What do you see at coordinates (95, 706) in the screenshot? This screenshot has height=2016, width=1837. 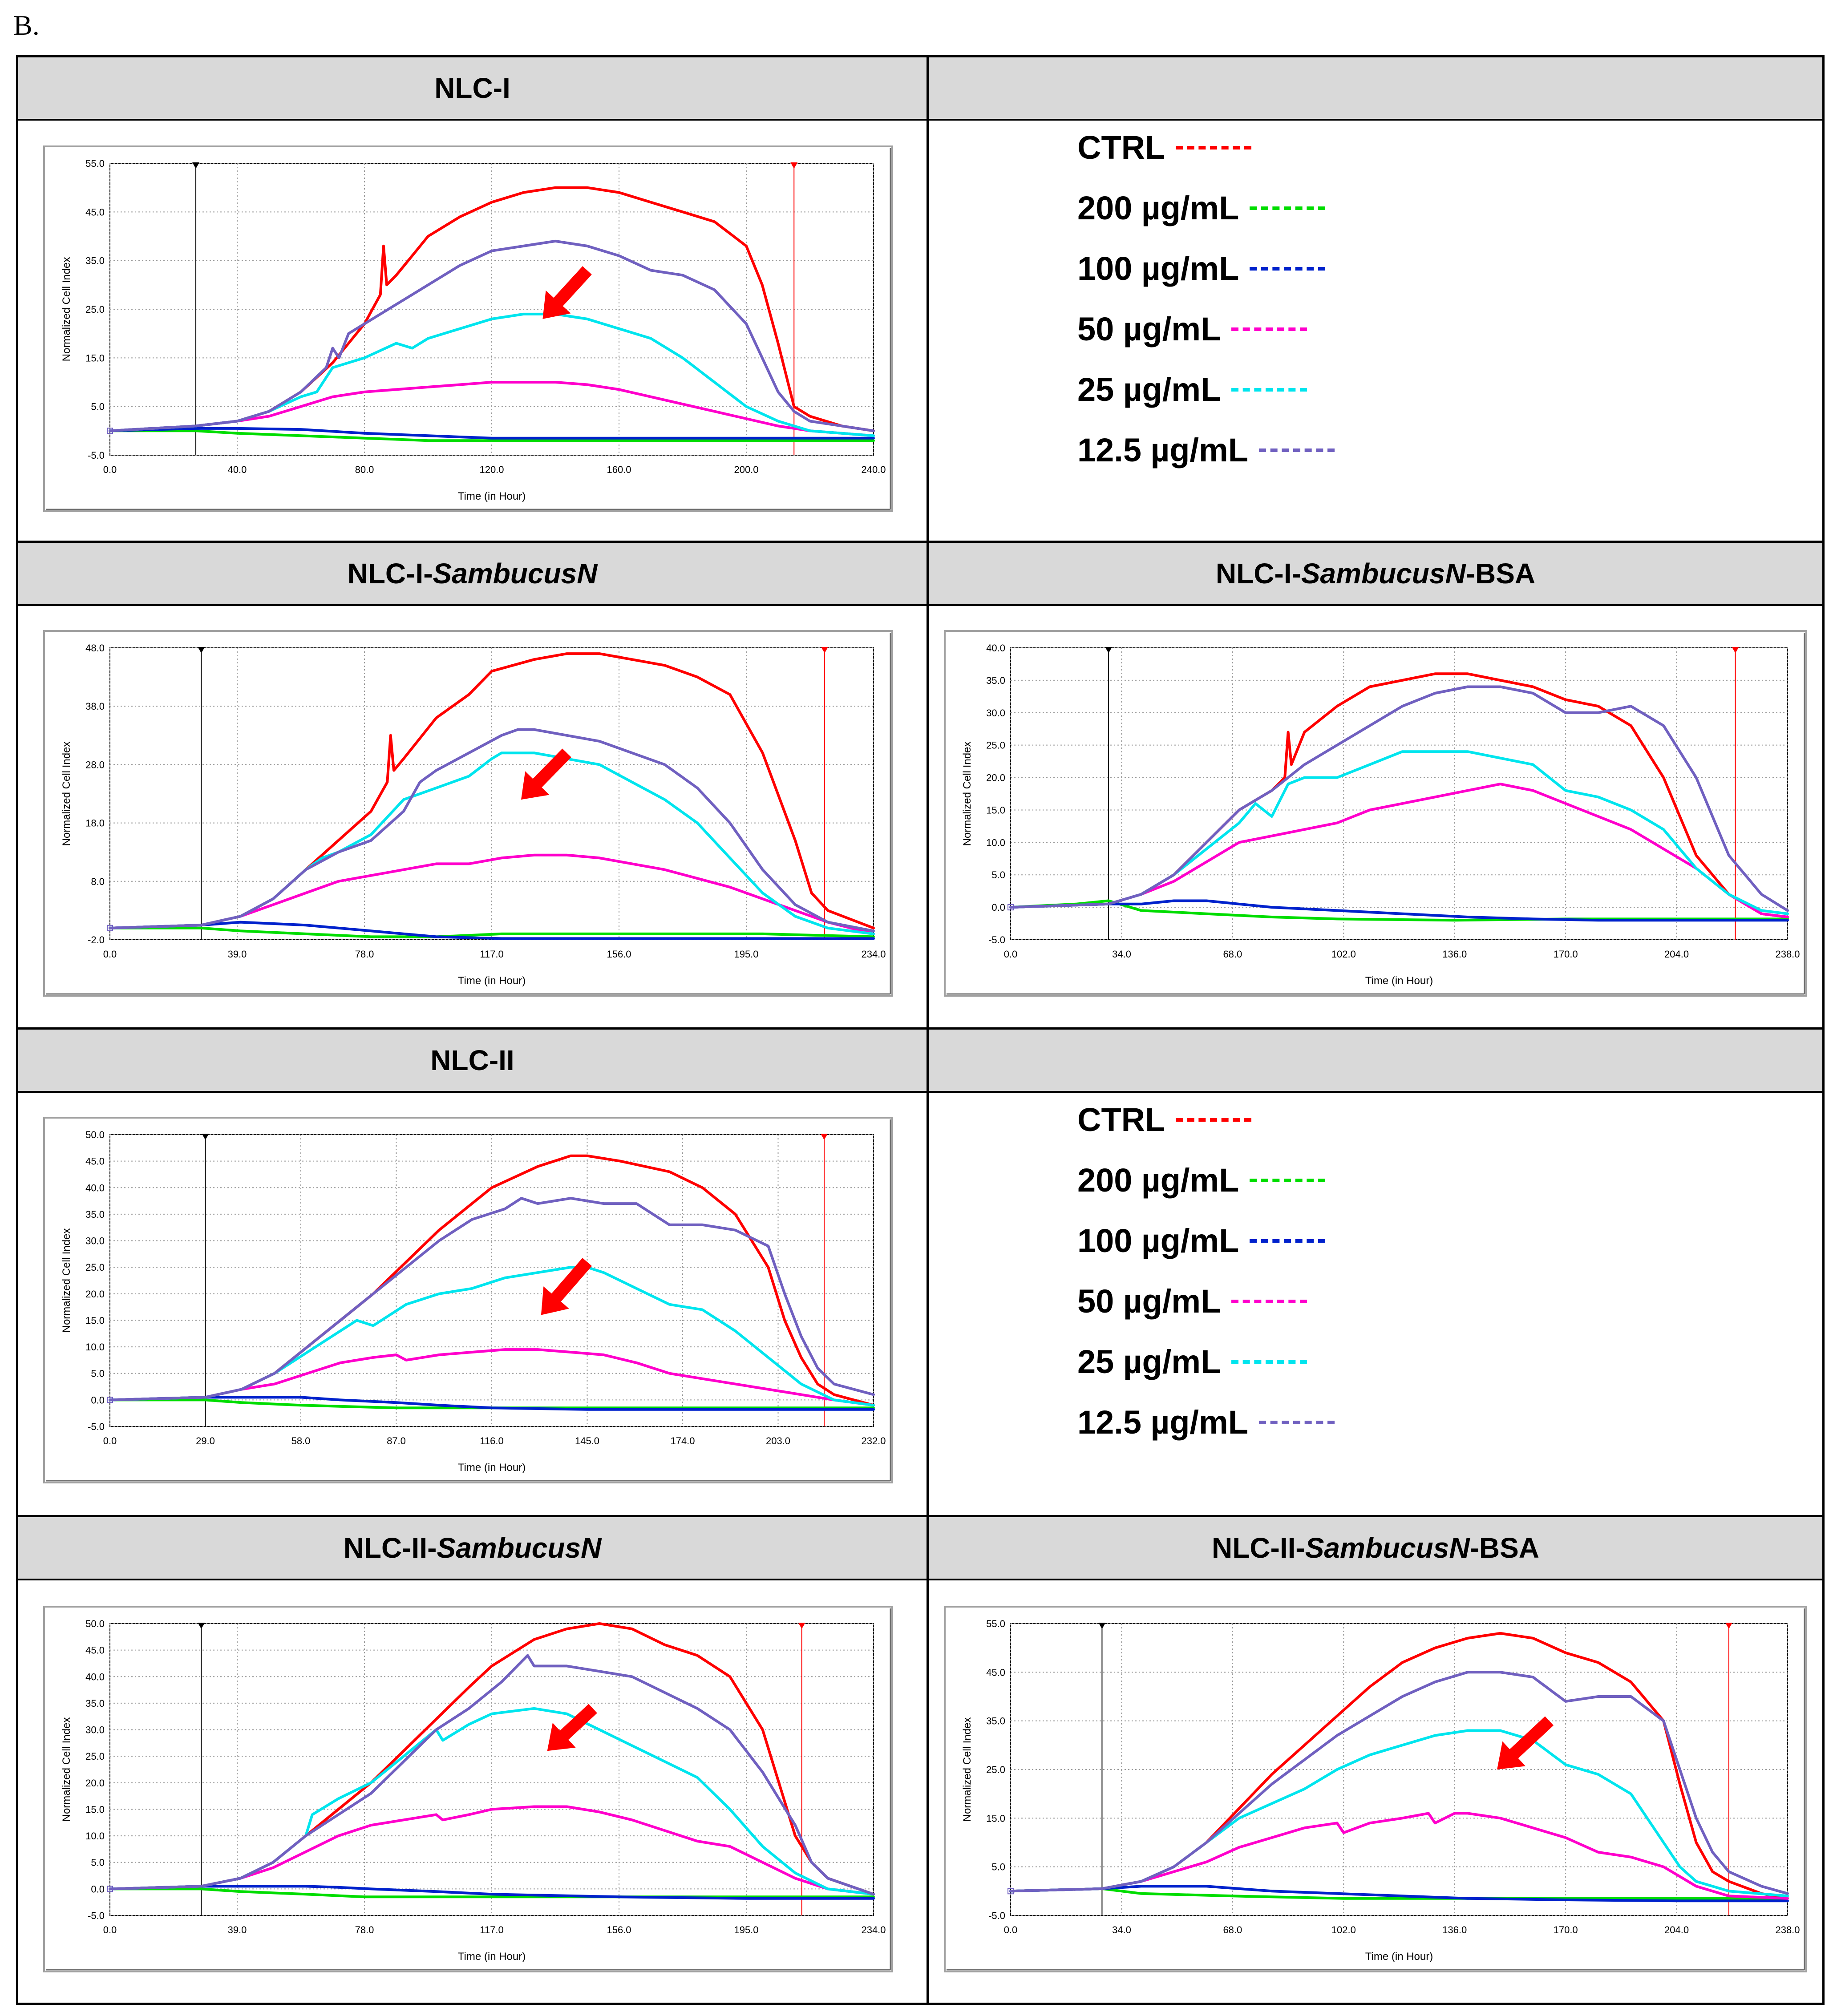 I see `y-tick-label: 38.0` at bounding box center [95, 706].